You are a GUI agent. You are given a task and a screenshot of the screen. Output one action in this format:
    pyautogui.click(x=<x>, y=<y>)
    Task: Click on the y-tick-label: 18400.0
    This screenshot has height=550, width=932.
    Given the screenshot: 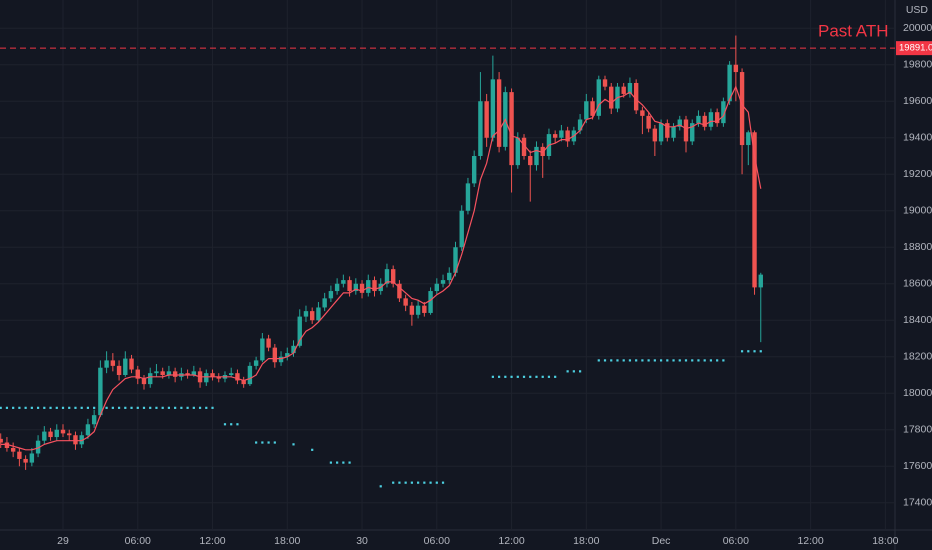 What is the action you would take?
    pyautogui.click(x=917, y=320)
    